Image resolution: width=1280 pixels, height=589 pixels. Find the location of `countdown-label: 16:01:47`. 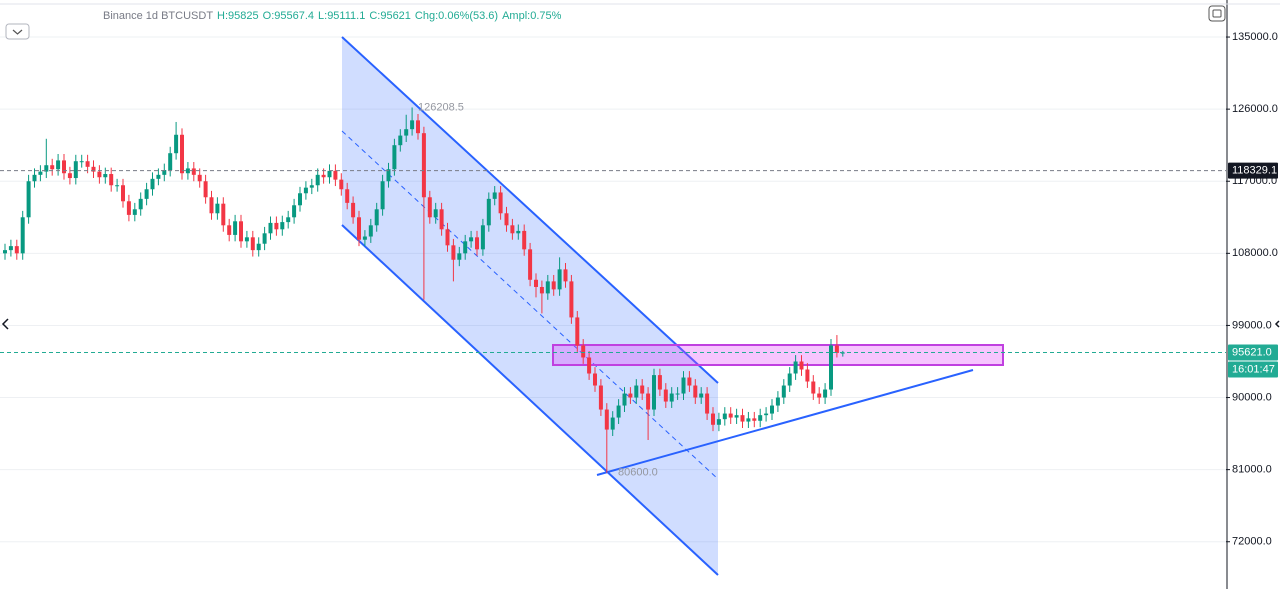

countdown-label: 16:01:47 is located at coordinates (1253, 369).